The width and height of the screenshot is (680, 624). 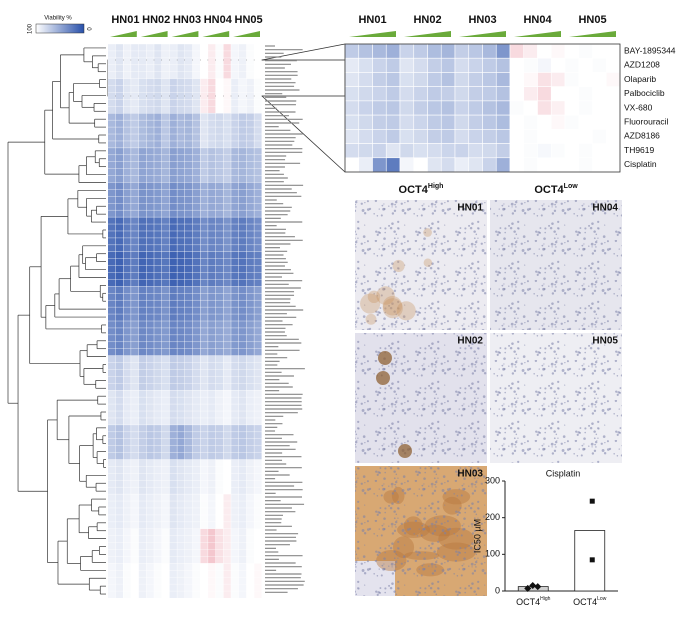 What do you see at coordinates (482, 108) in the screenshot?
I see `zoom-frame` at bounding box center [482, 108].